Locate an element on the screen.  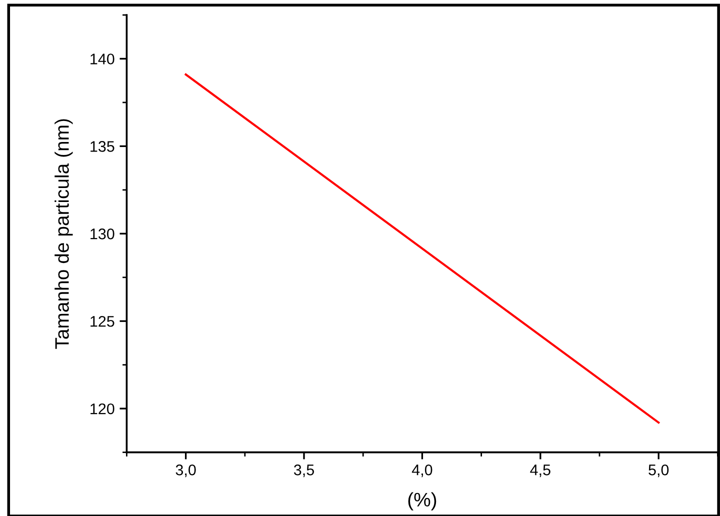
x-tick-label: 4,0 is located at coordinates (422, 471).